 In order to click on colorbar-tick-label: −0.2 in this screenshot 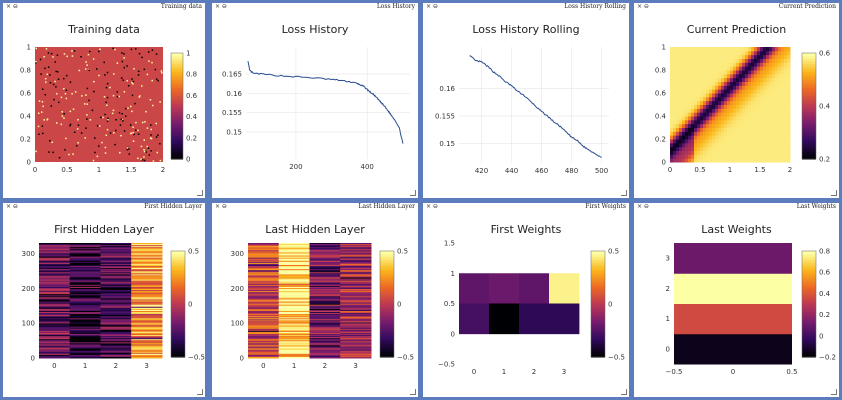, I will do `click(827, 358)`.